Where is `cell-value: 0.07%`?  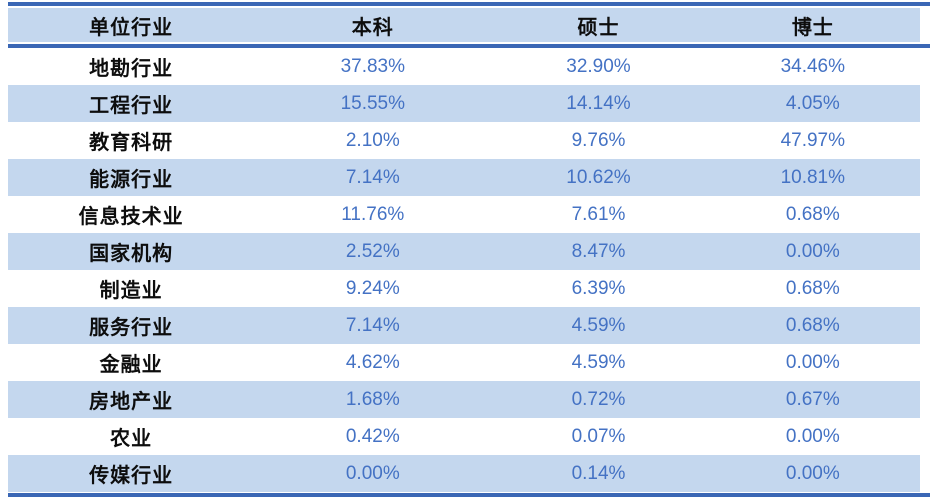
cell-value: 0.07% is located at coordinates (598, 436).